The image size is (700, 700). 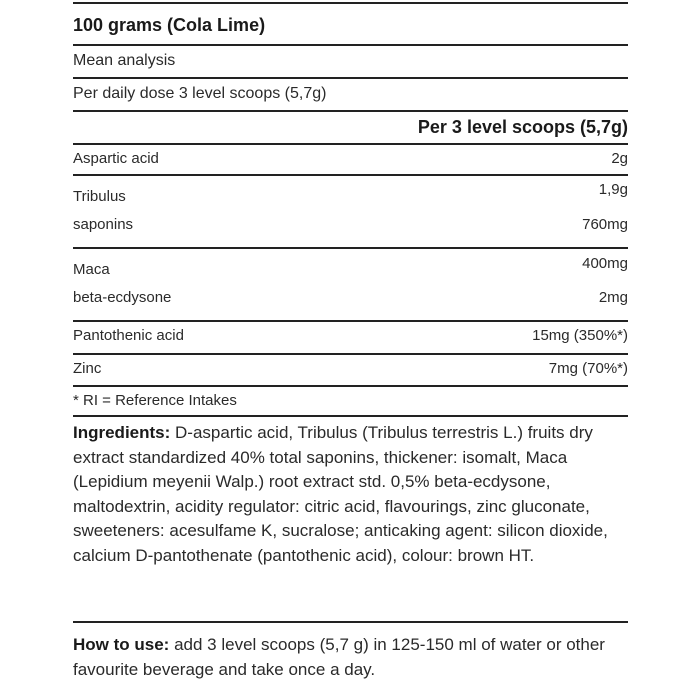 What do you see at coordinates (350, 25) in the screenshot?
I see `product-title: 100 grams (Cola Lime)` at bounding box center [350, 25].